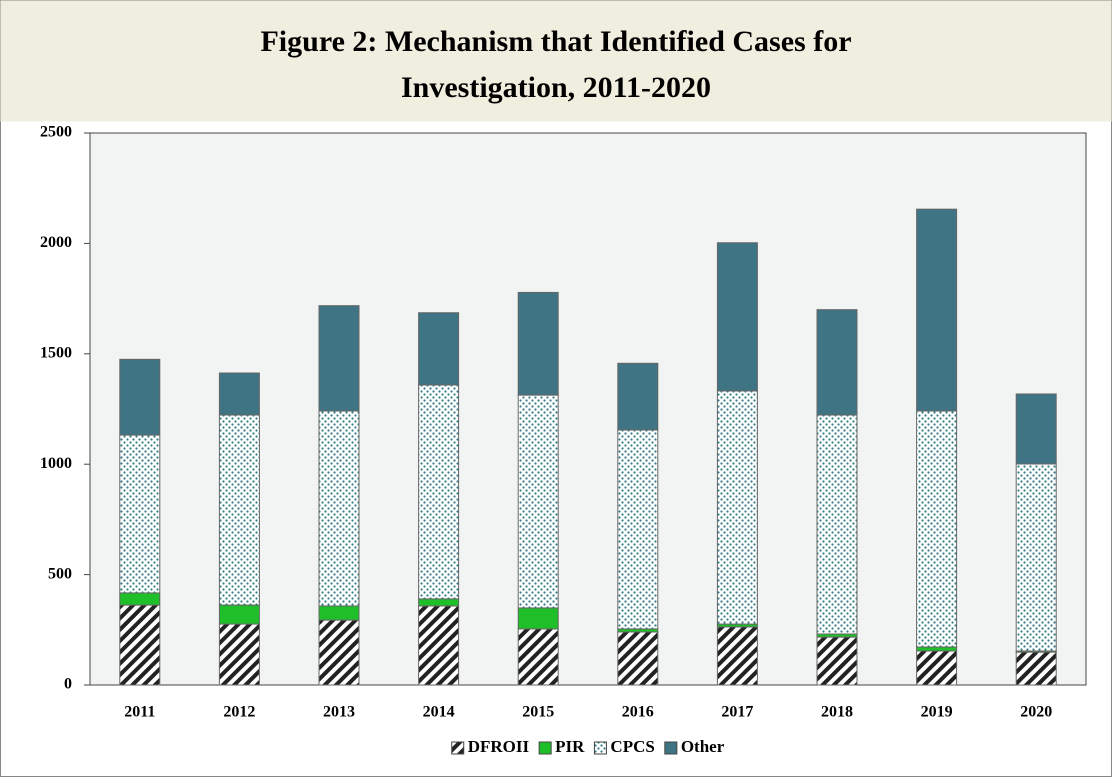  Describe the element at coordinates (139, 712) in the screenshot. I see `x-tick-label: 2011` at that location.